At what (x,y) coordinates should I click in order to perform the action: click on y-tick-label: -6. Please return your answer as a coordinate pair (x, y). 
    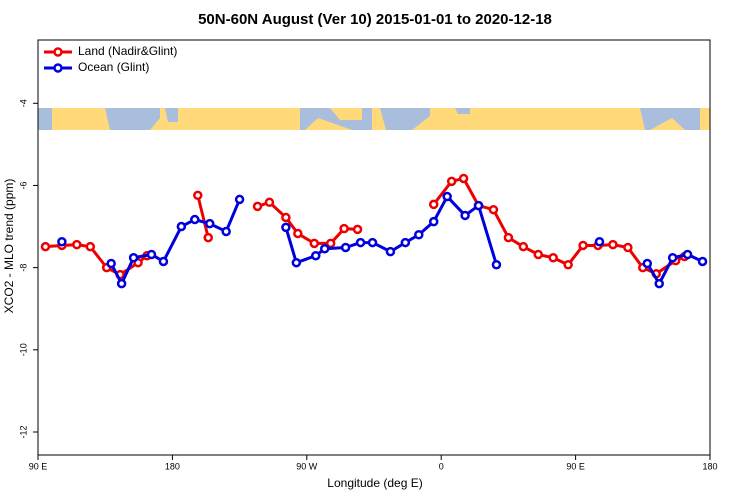
    Looking at the image, I should click on (23, 185).